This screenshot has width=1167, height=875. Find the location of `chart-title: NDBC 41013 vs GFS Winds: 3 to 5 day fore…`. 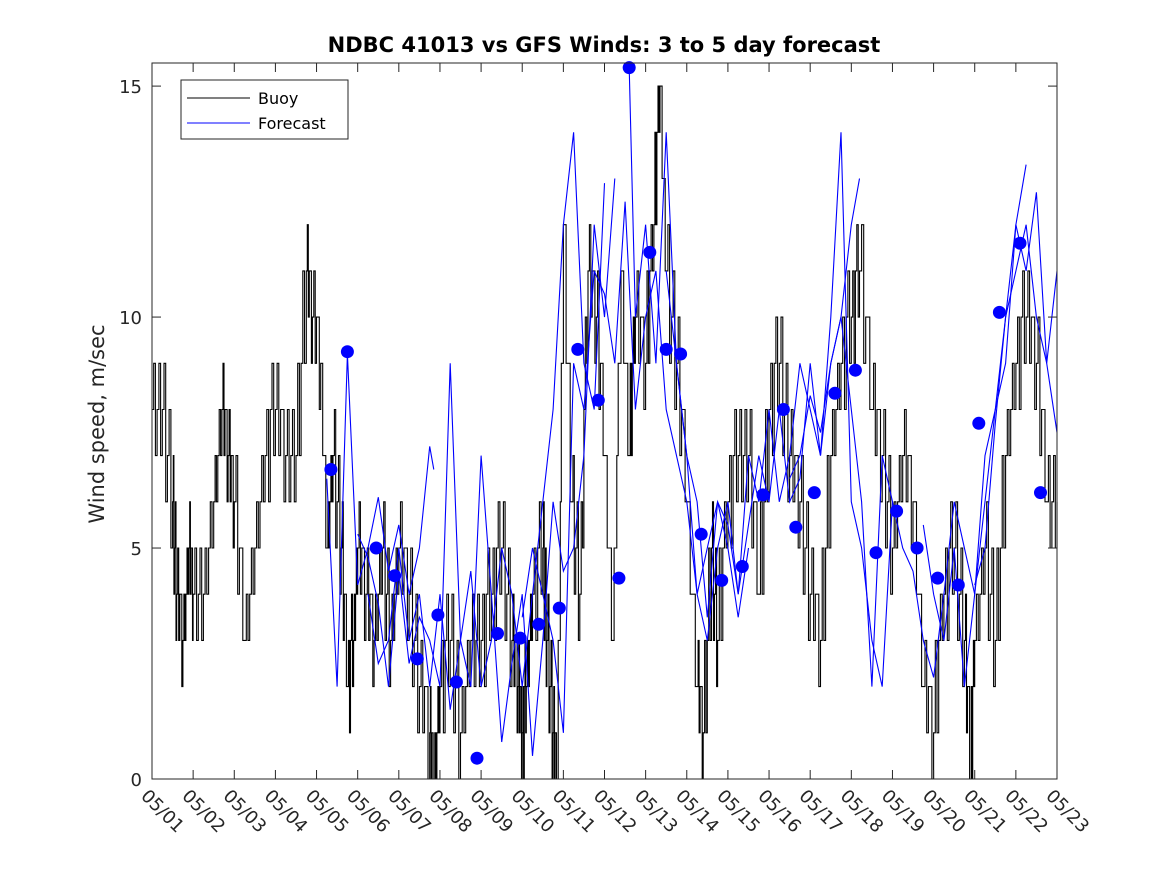

chart-title: NDBC 41013 vs GFS Winds: 3 to 5 day fore… is located at coordinates (604, 45).